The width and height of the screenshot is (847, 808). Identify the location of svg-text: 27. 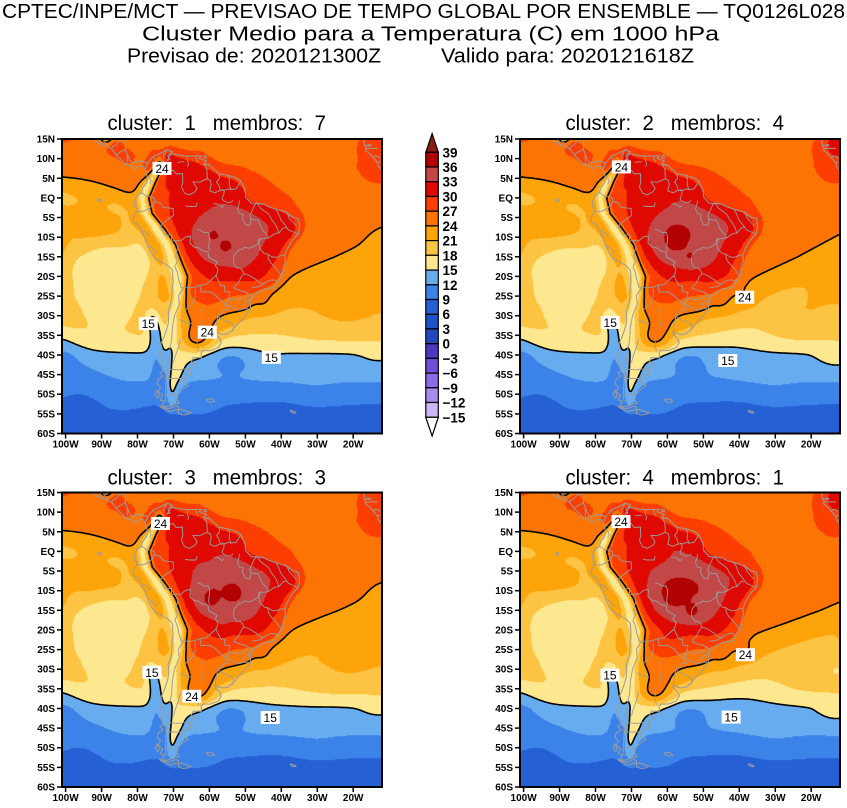
(450, 211).